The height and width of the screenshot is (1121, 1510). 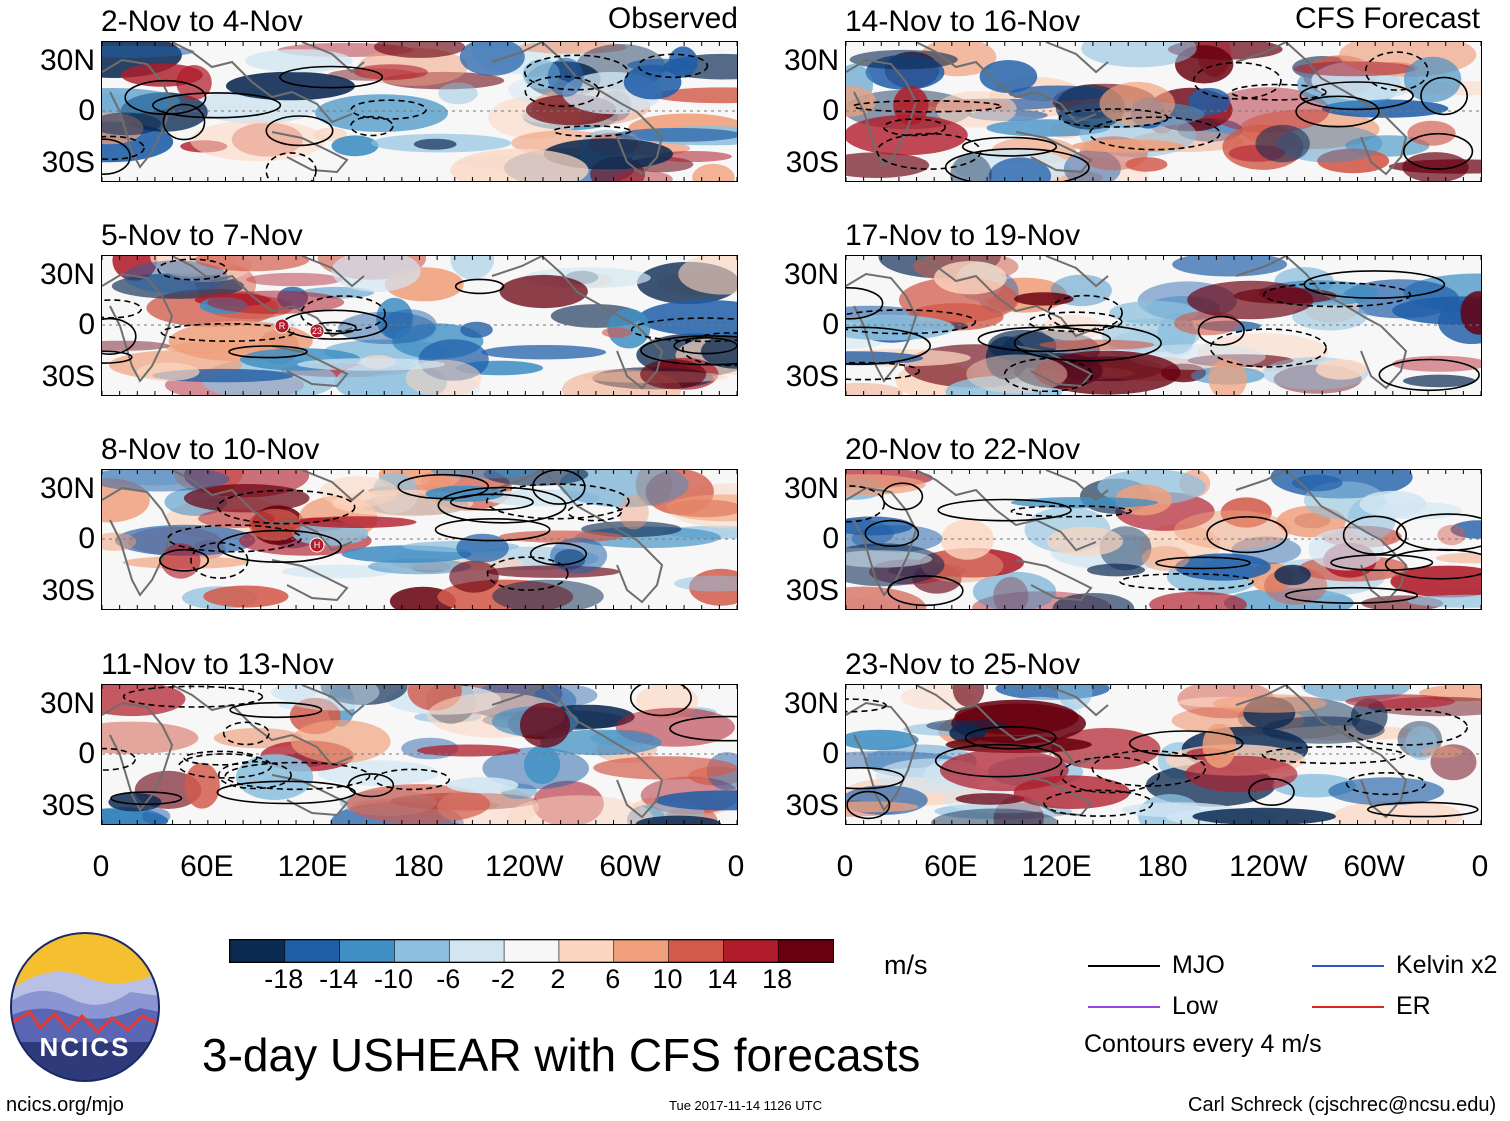 What do you see at coordinates (1374, 866) in the screenshot?
I see `lon-label: 60W` at bounding box center [1374, 866].